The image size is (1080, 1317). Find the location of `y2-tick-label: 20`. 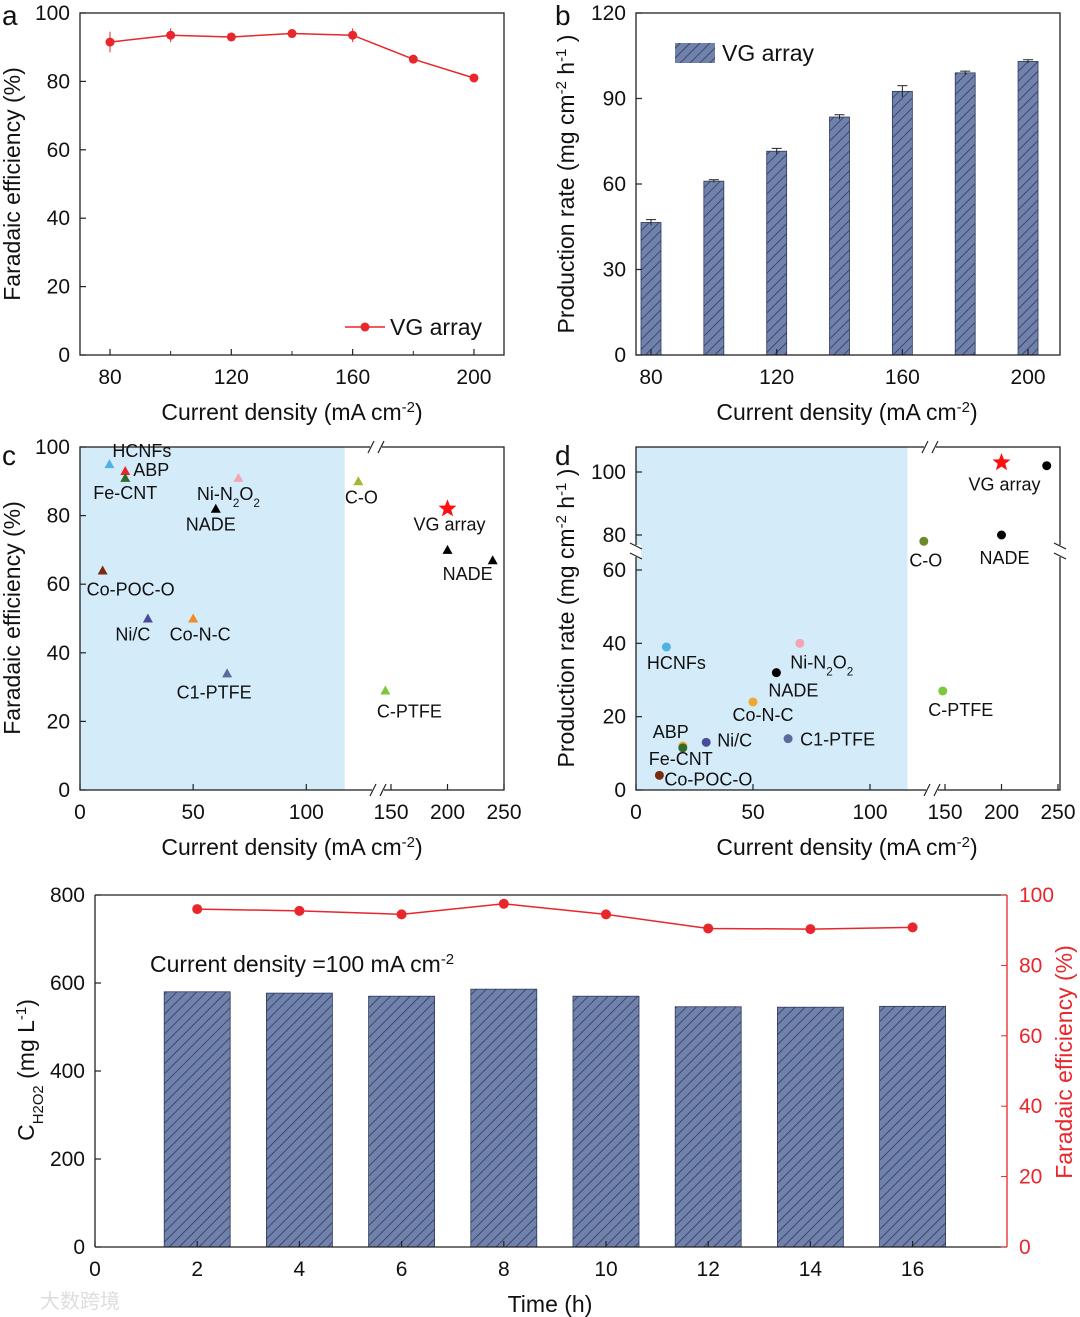

y2-tick-label: 20 is located at coordinates (1030, 1177).